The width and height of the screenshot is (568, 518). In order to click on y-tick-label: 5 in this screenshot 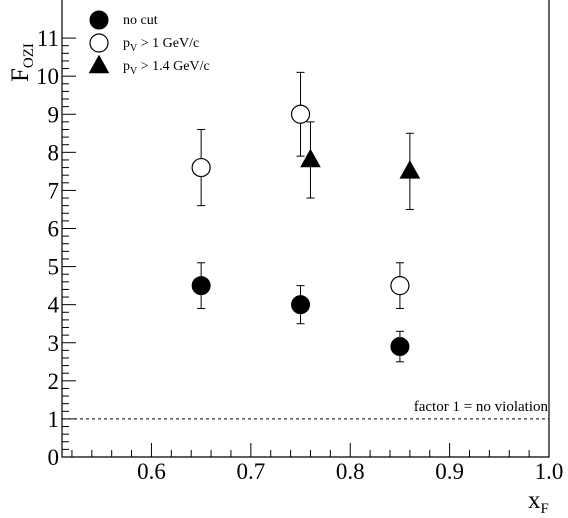, I will do `click(54, 267)`.